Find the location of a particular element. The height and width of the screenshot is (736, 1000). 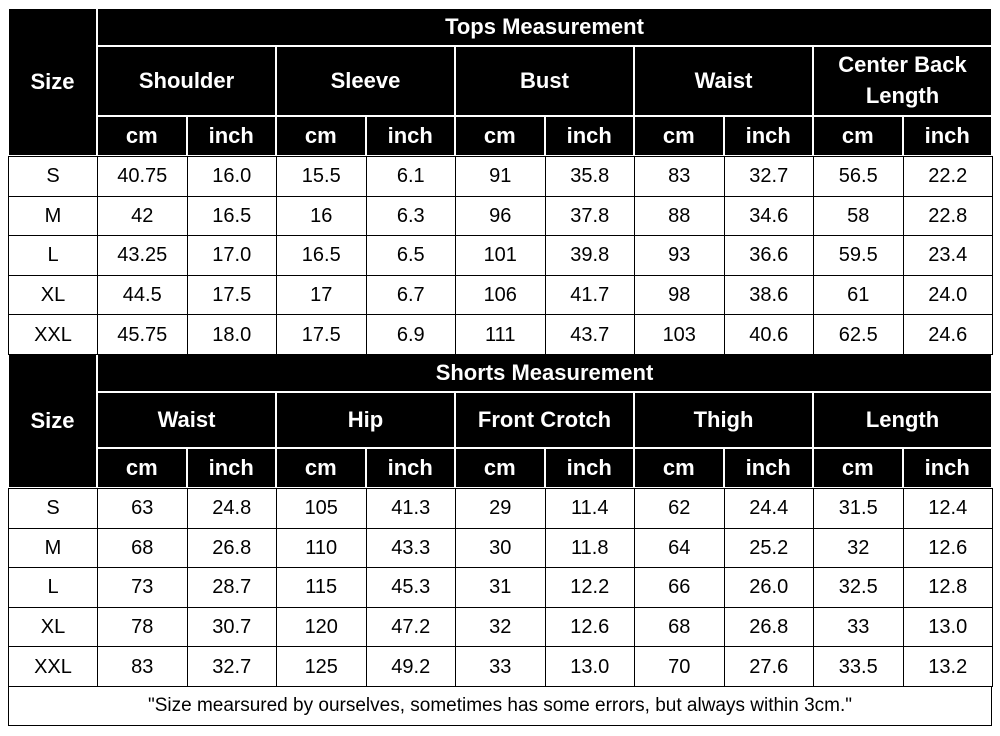

value-cell: 23.4 is located at coordinates (947, 255).